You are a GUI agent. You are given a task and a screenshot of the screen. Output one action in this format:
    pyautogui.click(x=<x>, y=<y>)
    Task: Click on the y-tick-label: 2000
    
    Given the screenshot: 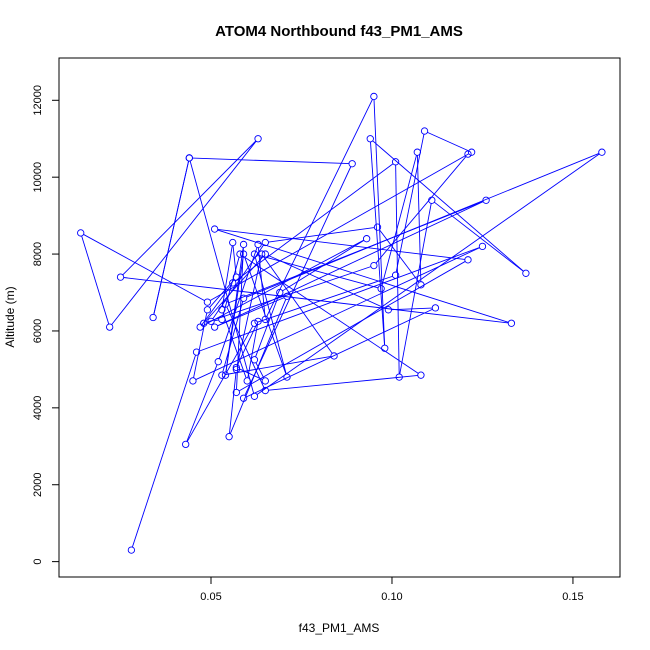 What is the action you would take?
    pyautogui.click(x=38, y=484)
    